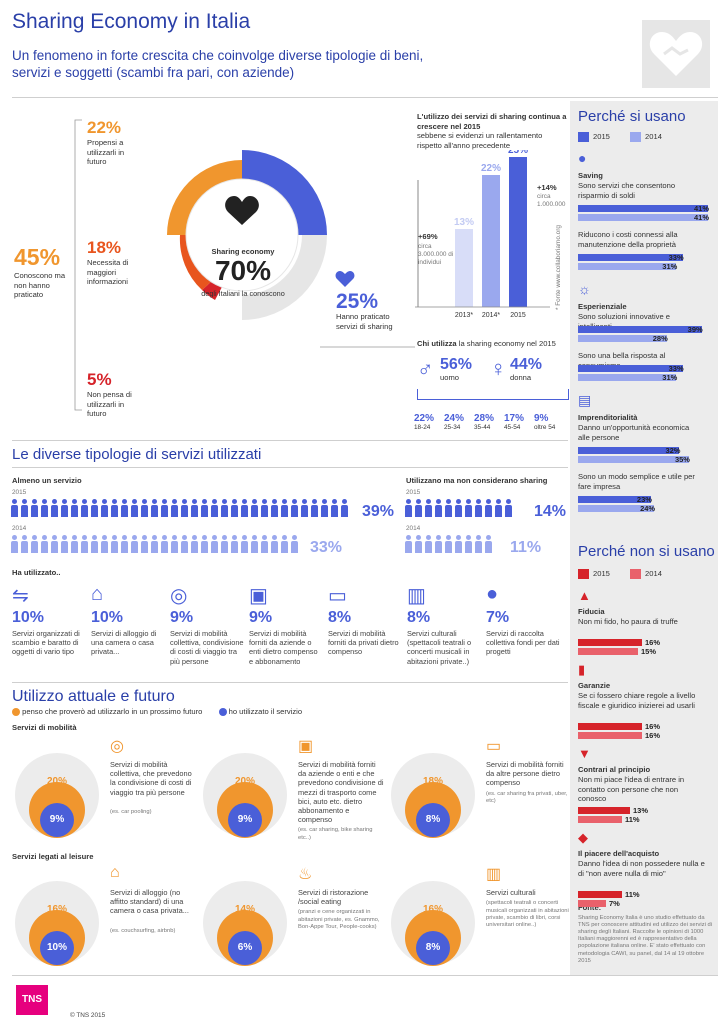 The width and height of the screenshot is (724, 1024). I want to click on future-example: (es. car sharing, bike sharing etc..), so click(335, 834).